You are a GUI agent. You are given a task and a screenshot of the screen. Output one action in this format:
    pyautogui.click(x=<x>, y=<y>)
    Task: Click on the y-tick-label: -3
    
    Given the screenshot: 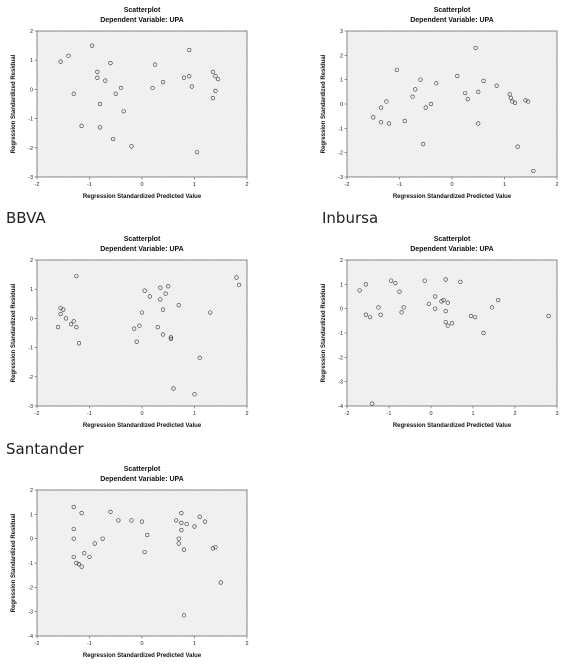 What is the action you would take?
    pyautogui.click(x=30, y=613)
    